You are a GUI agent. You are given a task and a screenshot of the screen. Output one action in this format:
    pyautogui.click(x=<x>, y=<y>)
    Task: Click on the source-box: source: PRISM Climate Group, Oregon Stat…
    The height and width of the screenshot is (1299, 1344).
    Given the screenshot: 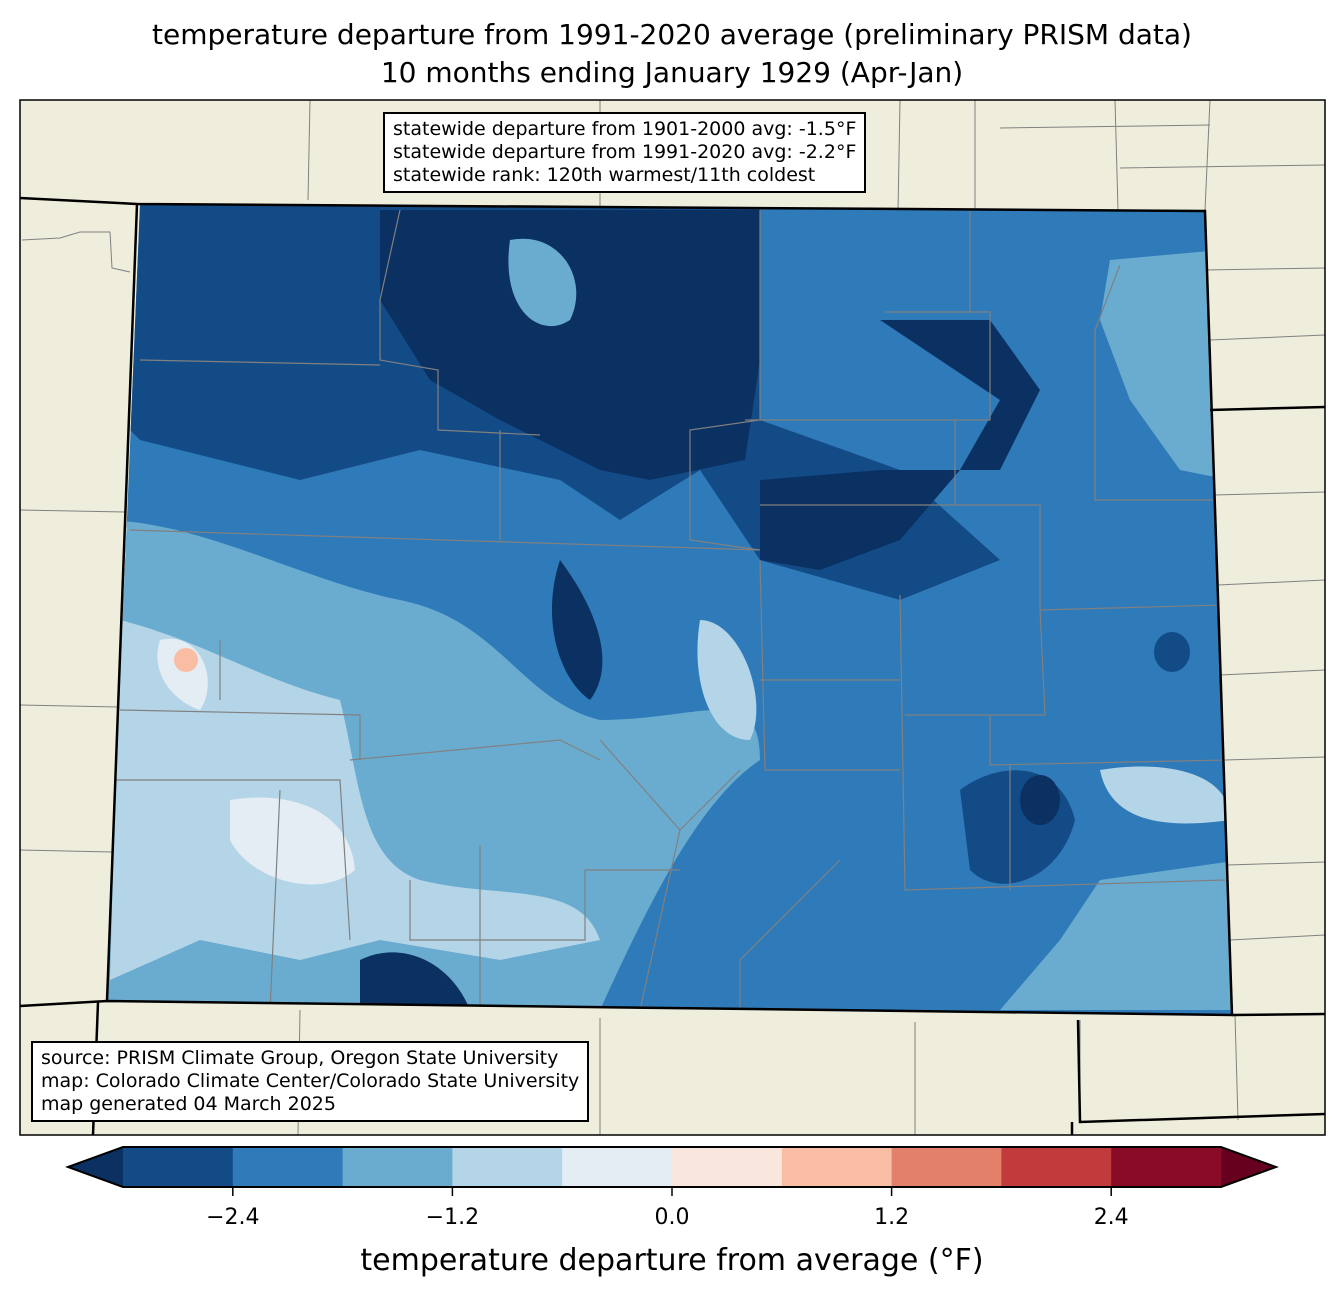 What is the action you would take?
    pyautogui.click(x=310, y=1081)
    